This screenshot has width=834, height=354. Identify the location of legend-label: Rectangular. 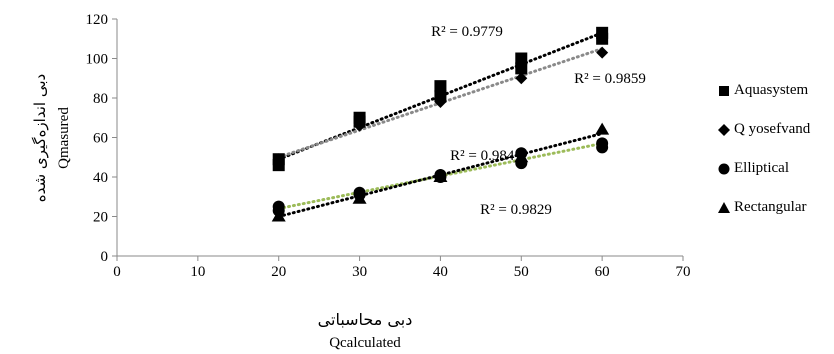
(770, 207).